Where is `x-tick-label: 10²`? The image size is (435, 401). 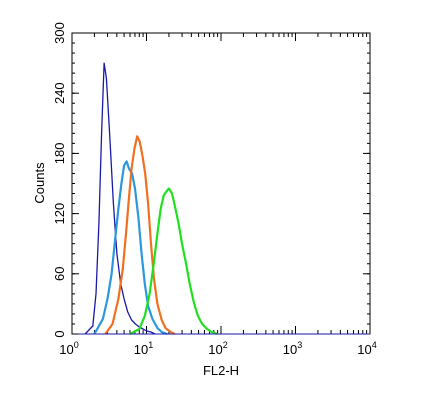
x-tick-label: 10² is located at coordinates (217, 348).